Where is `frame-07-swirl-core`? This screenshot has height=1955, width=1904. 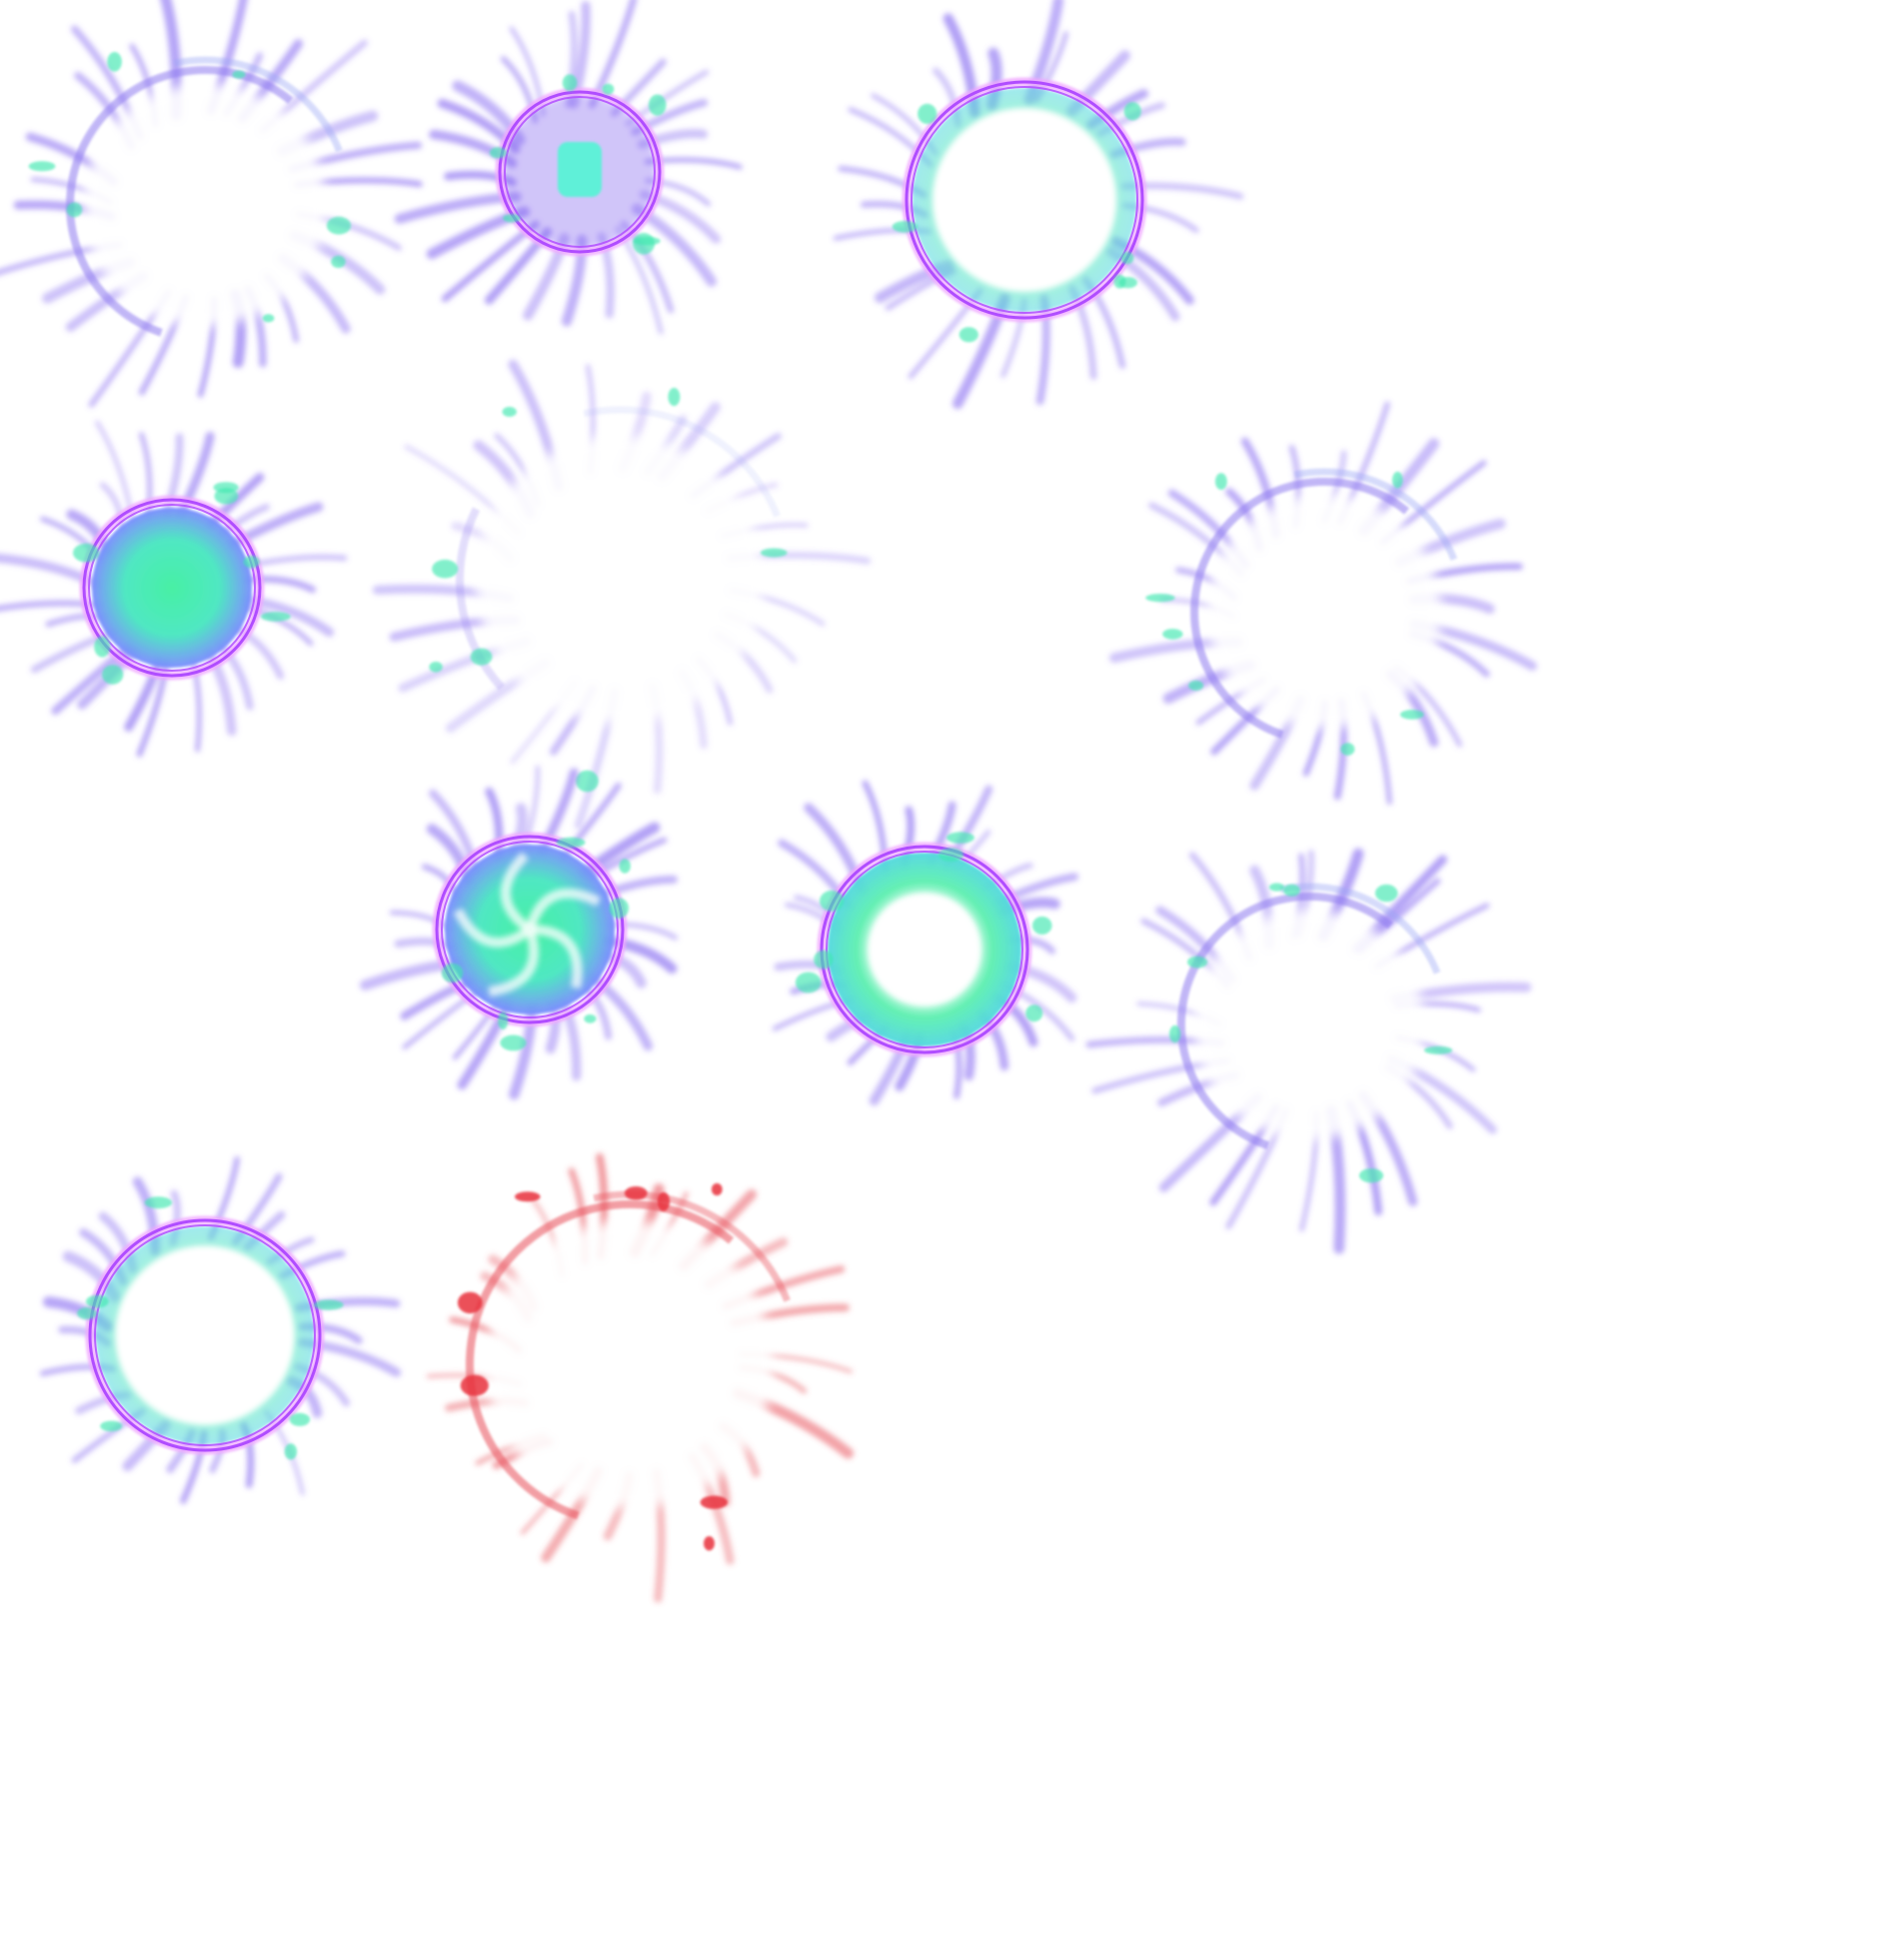
frame-07-swirl-core is located at coordinates (519, 933).